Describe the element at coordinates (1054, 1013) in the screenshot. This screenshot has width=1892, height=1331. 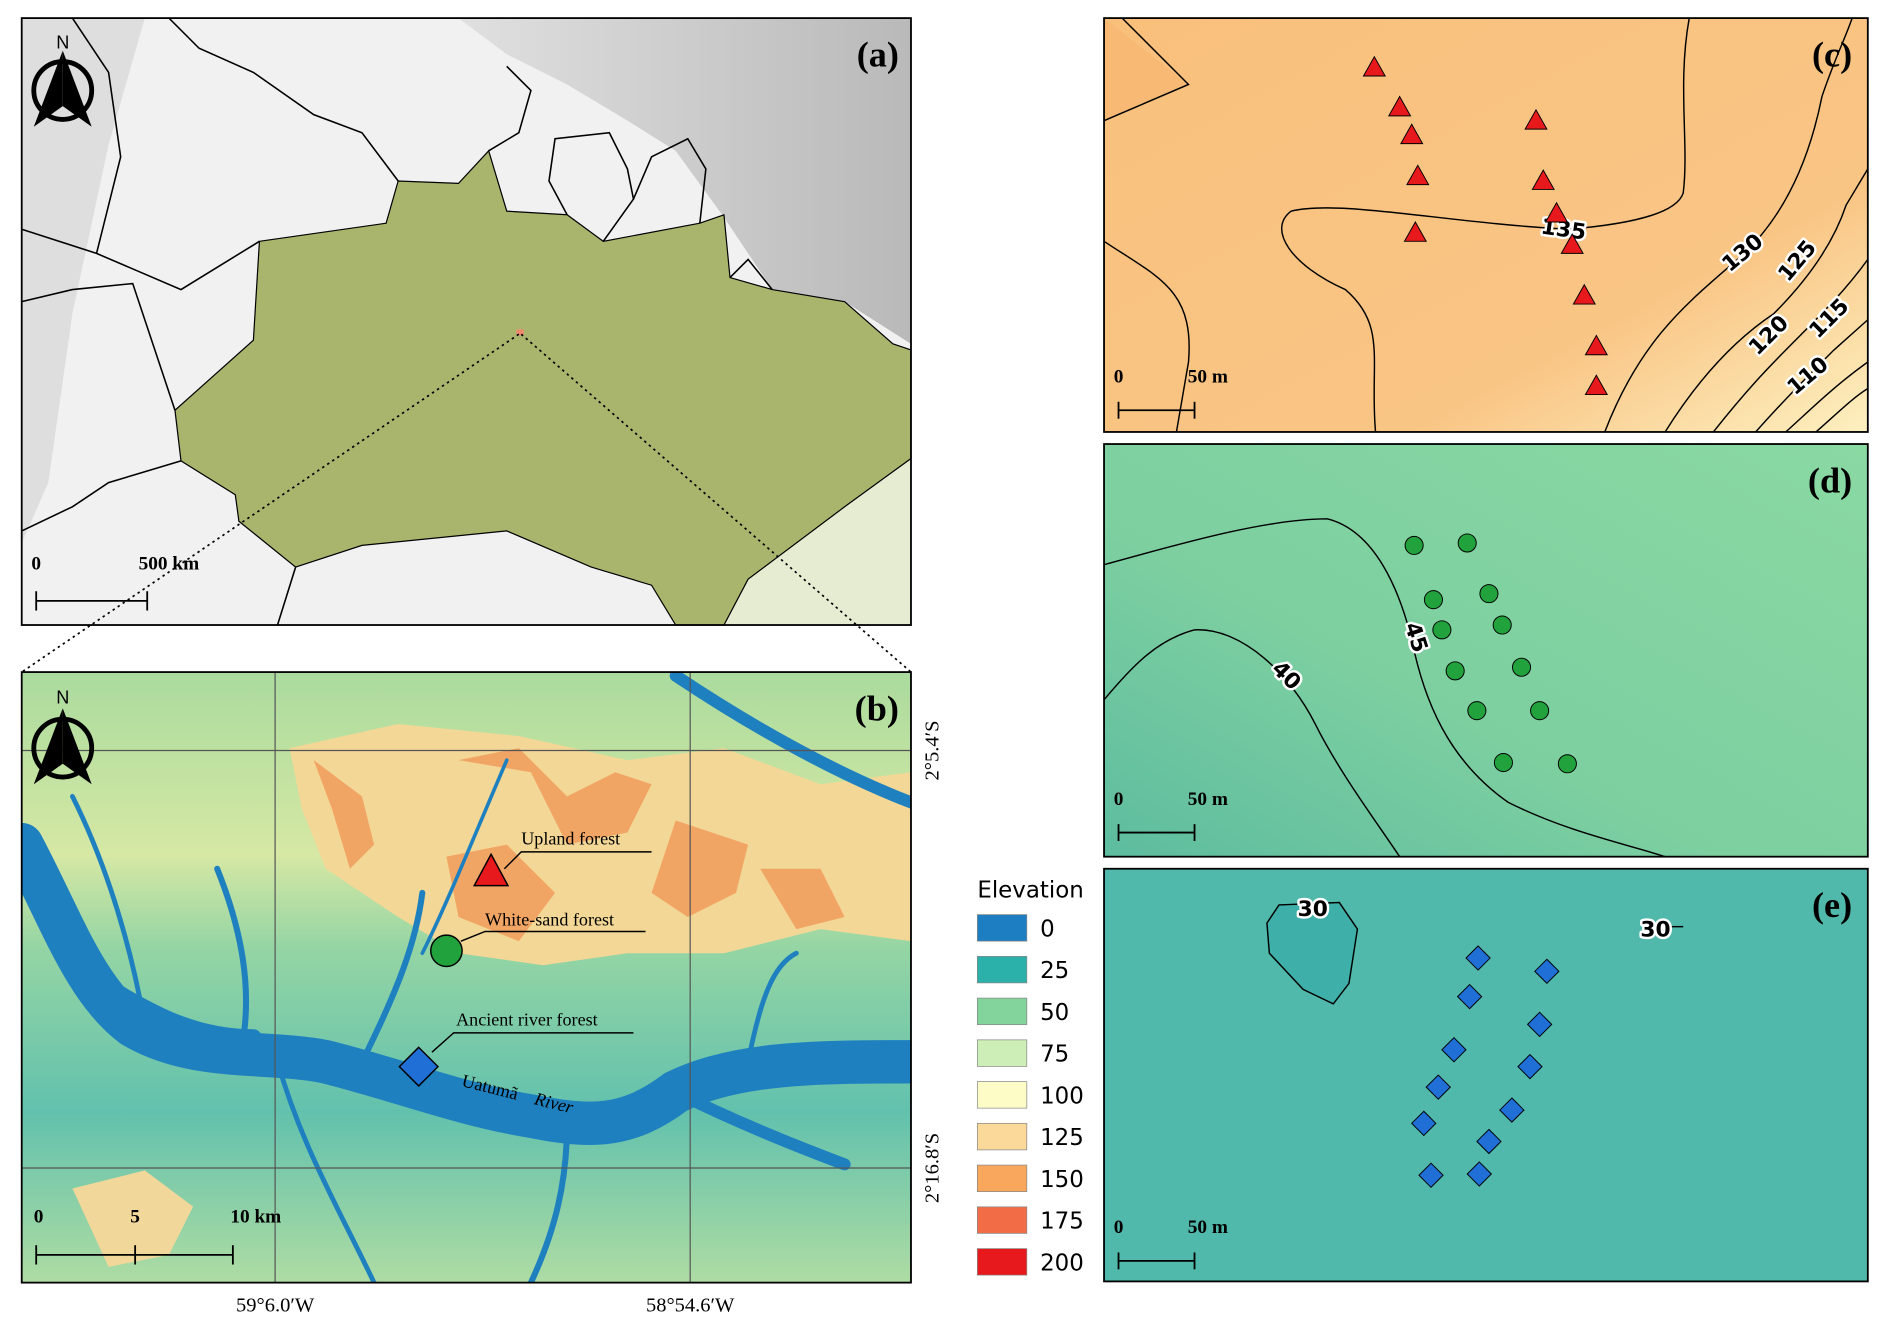
I see `legend-label: 50` at that location.